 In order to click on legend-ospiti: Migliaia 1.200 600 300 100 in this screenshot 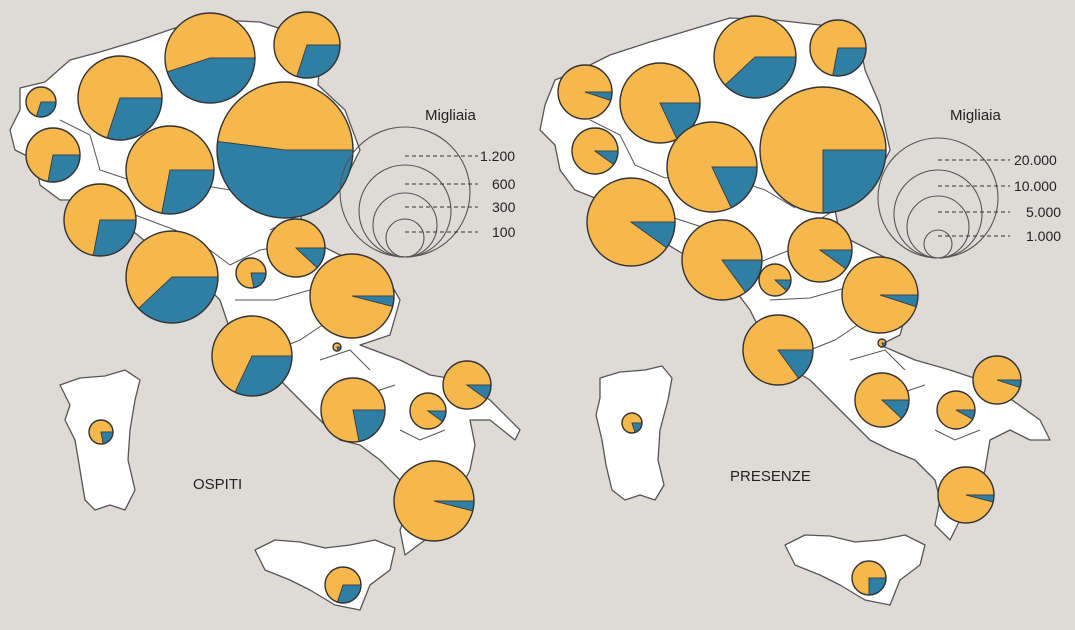, I will do `click(427, 182)`.